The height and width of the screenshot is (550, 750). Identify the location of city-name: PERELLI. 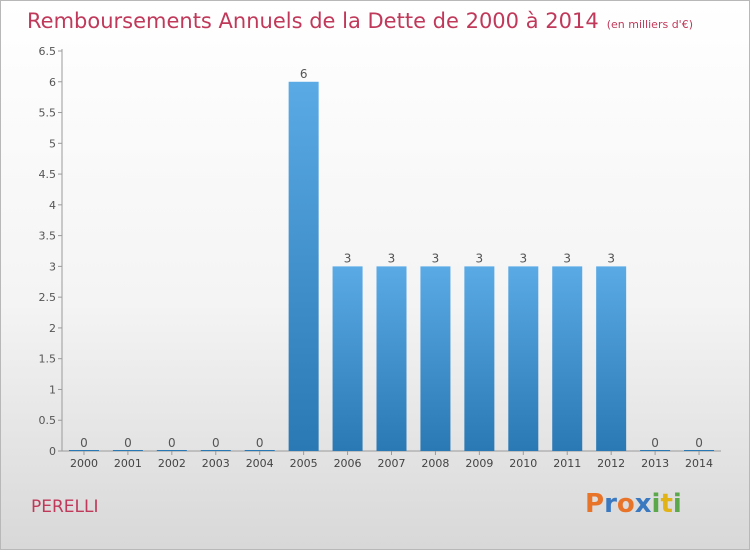
(65, 507).